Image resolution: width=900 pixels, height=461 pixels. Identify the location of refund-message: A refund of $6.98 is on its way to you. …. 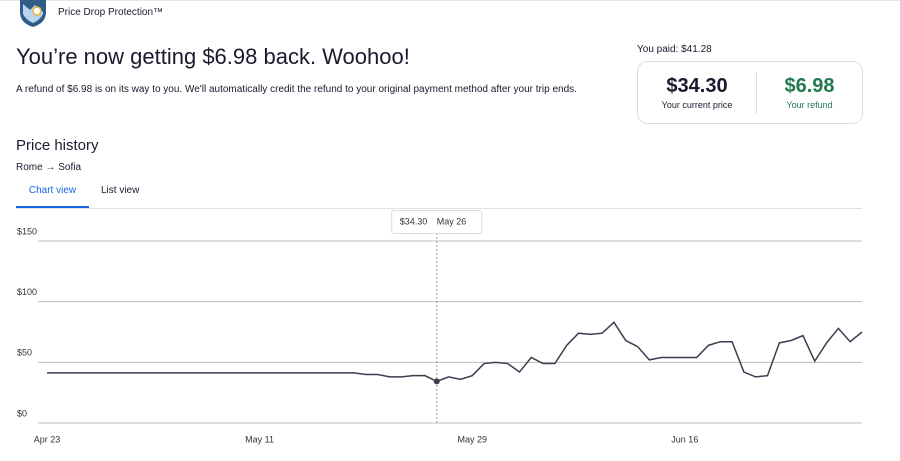
(296, 89).